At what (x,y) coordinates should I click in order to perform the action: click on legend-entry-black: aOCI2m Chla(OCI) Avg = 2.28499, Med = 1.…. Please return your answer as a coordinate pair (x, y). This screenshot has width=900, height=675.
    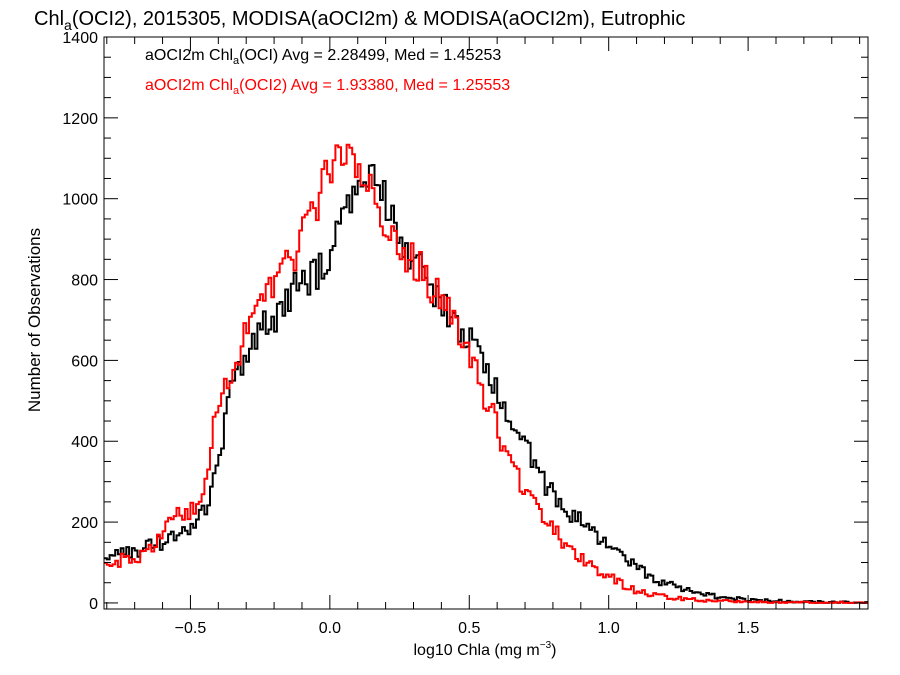
    Looking at the image, I should click on (323, 57).